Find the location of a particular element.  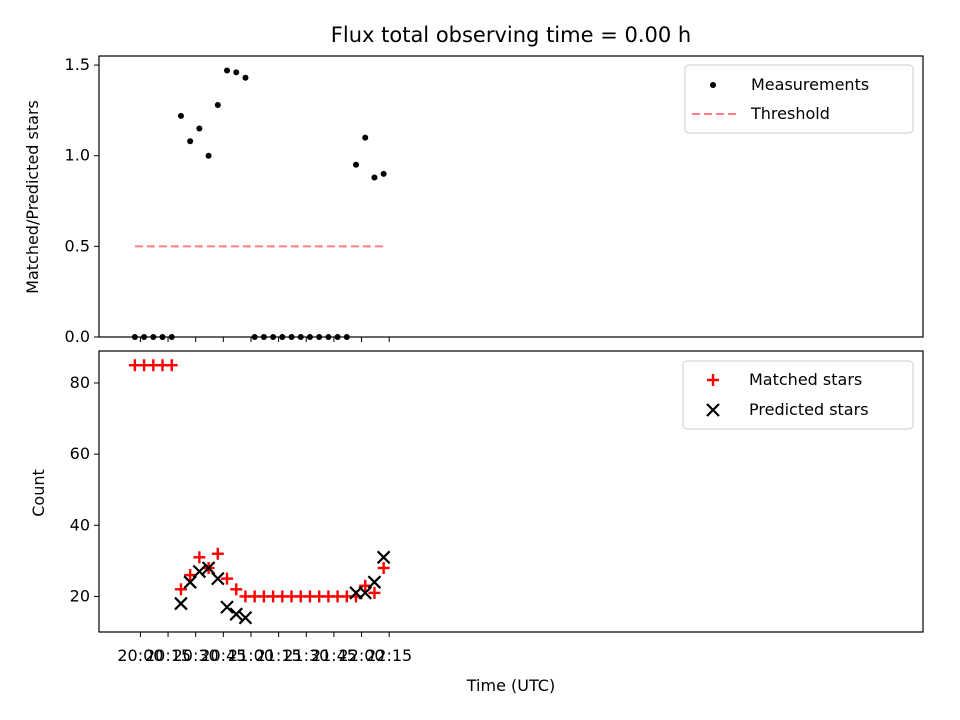

top-y-tick-label: 0.0 is located at coordinates (77, 336).